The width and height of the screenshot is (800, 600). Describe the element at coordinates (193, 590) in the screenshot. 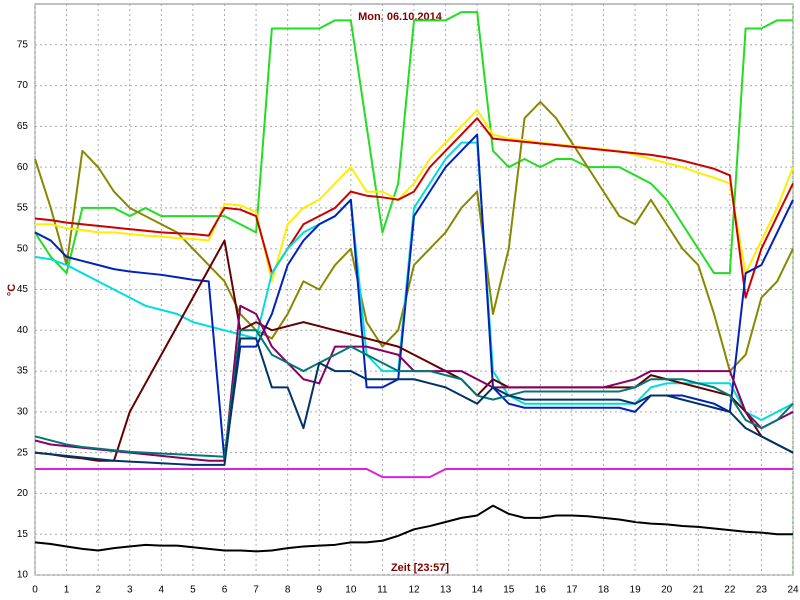

I see `x-tick-label: 5` at that location.